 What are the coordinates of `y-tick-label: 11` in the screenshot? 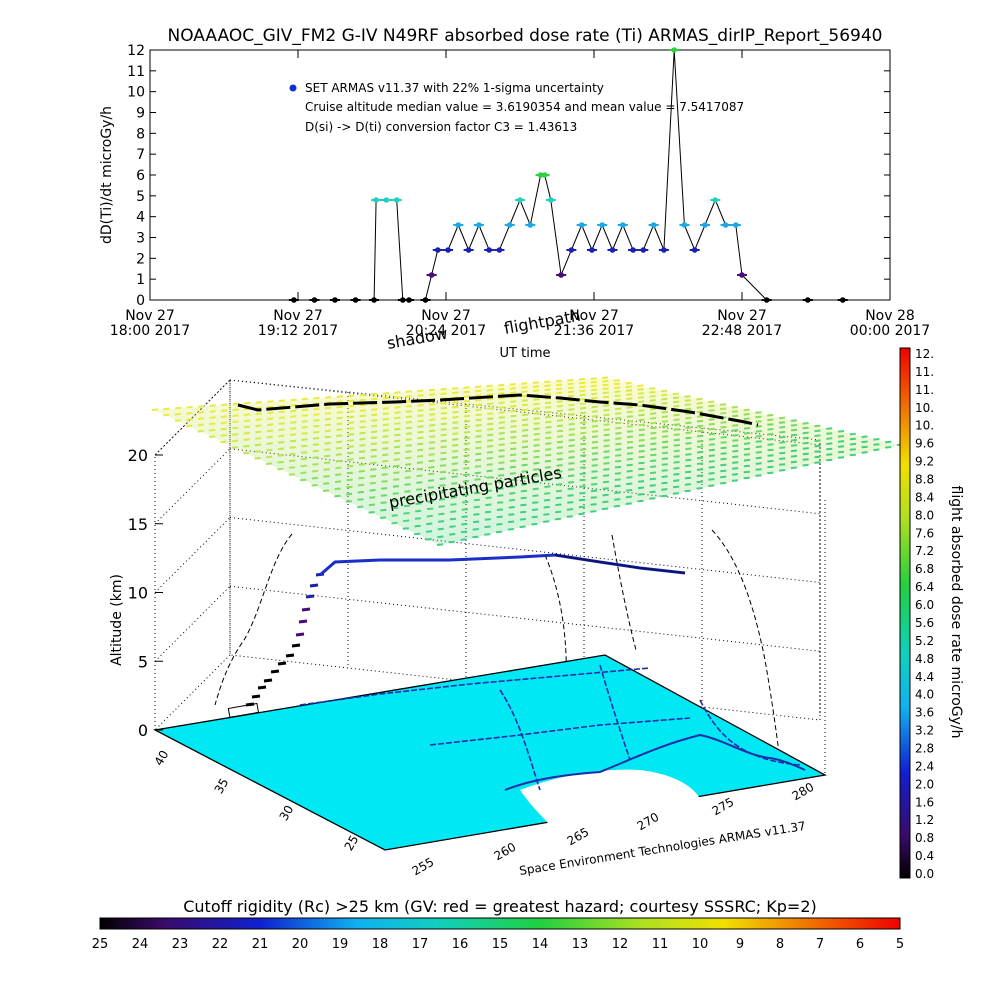 It's located at (136, 72).